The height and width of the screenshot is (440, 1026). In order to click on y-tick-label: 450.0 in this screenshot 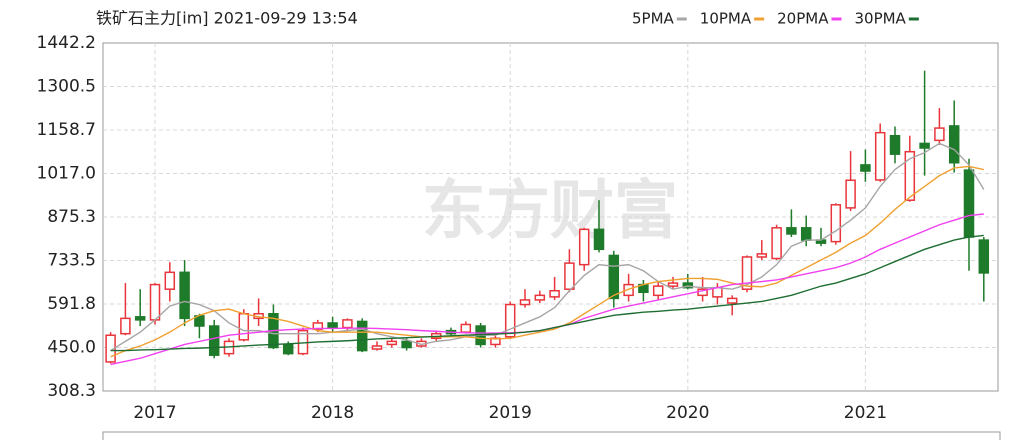, I will do `click(71, 348)`.